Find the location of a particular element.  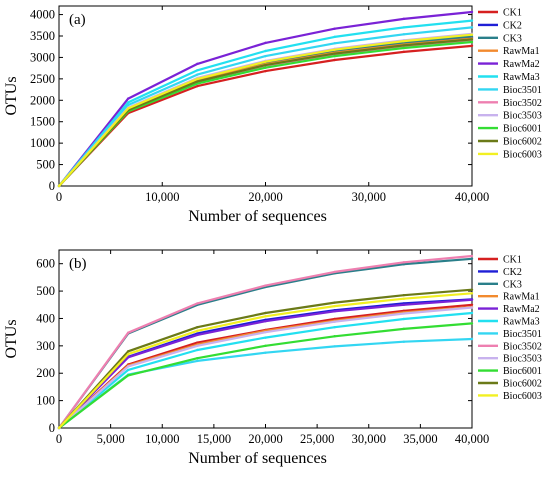

y-tick-label: 2500 is located at coordinates (42, 79).